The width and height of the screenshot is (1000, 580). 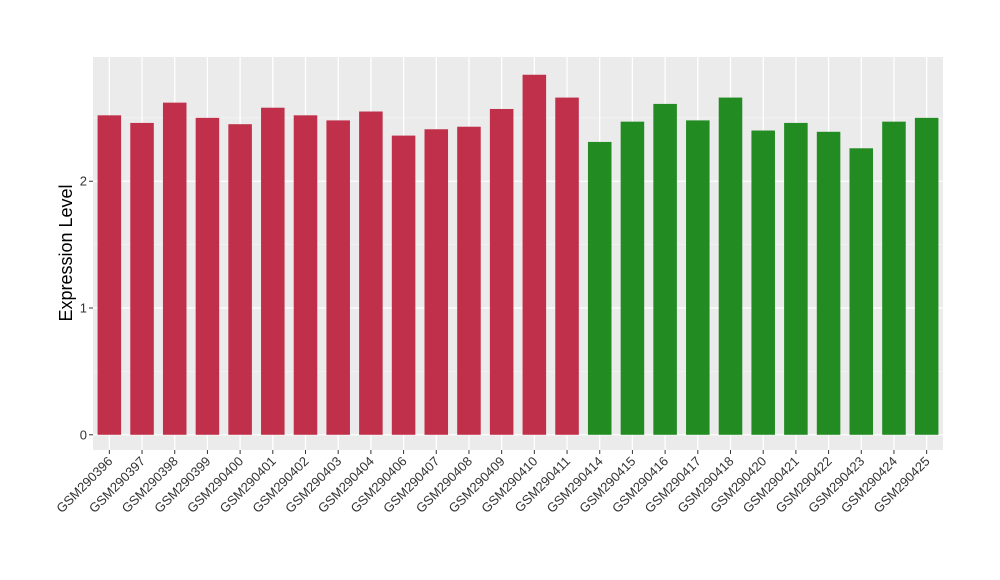 I want to click on bar-GSM290415, so click(x=632, y=278).